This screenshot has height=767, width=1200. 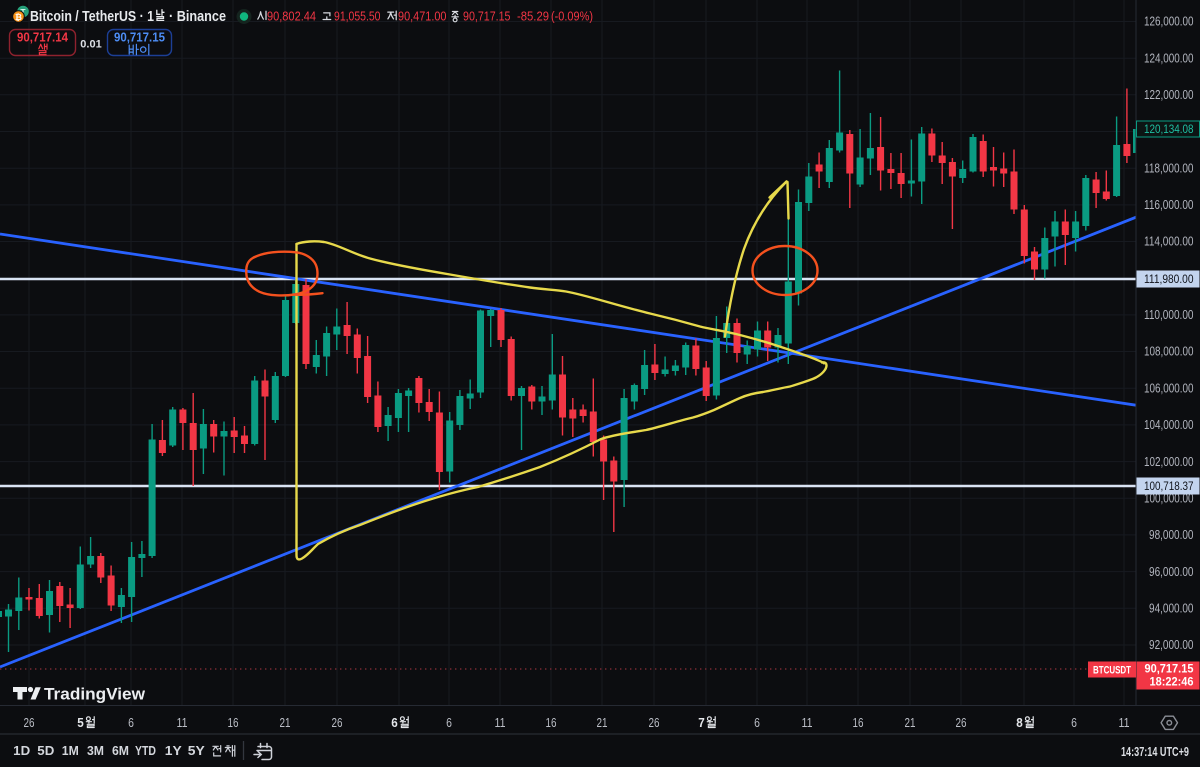 I want to click on svg-text: 91,055.50, so click(x=357, y=17).